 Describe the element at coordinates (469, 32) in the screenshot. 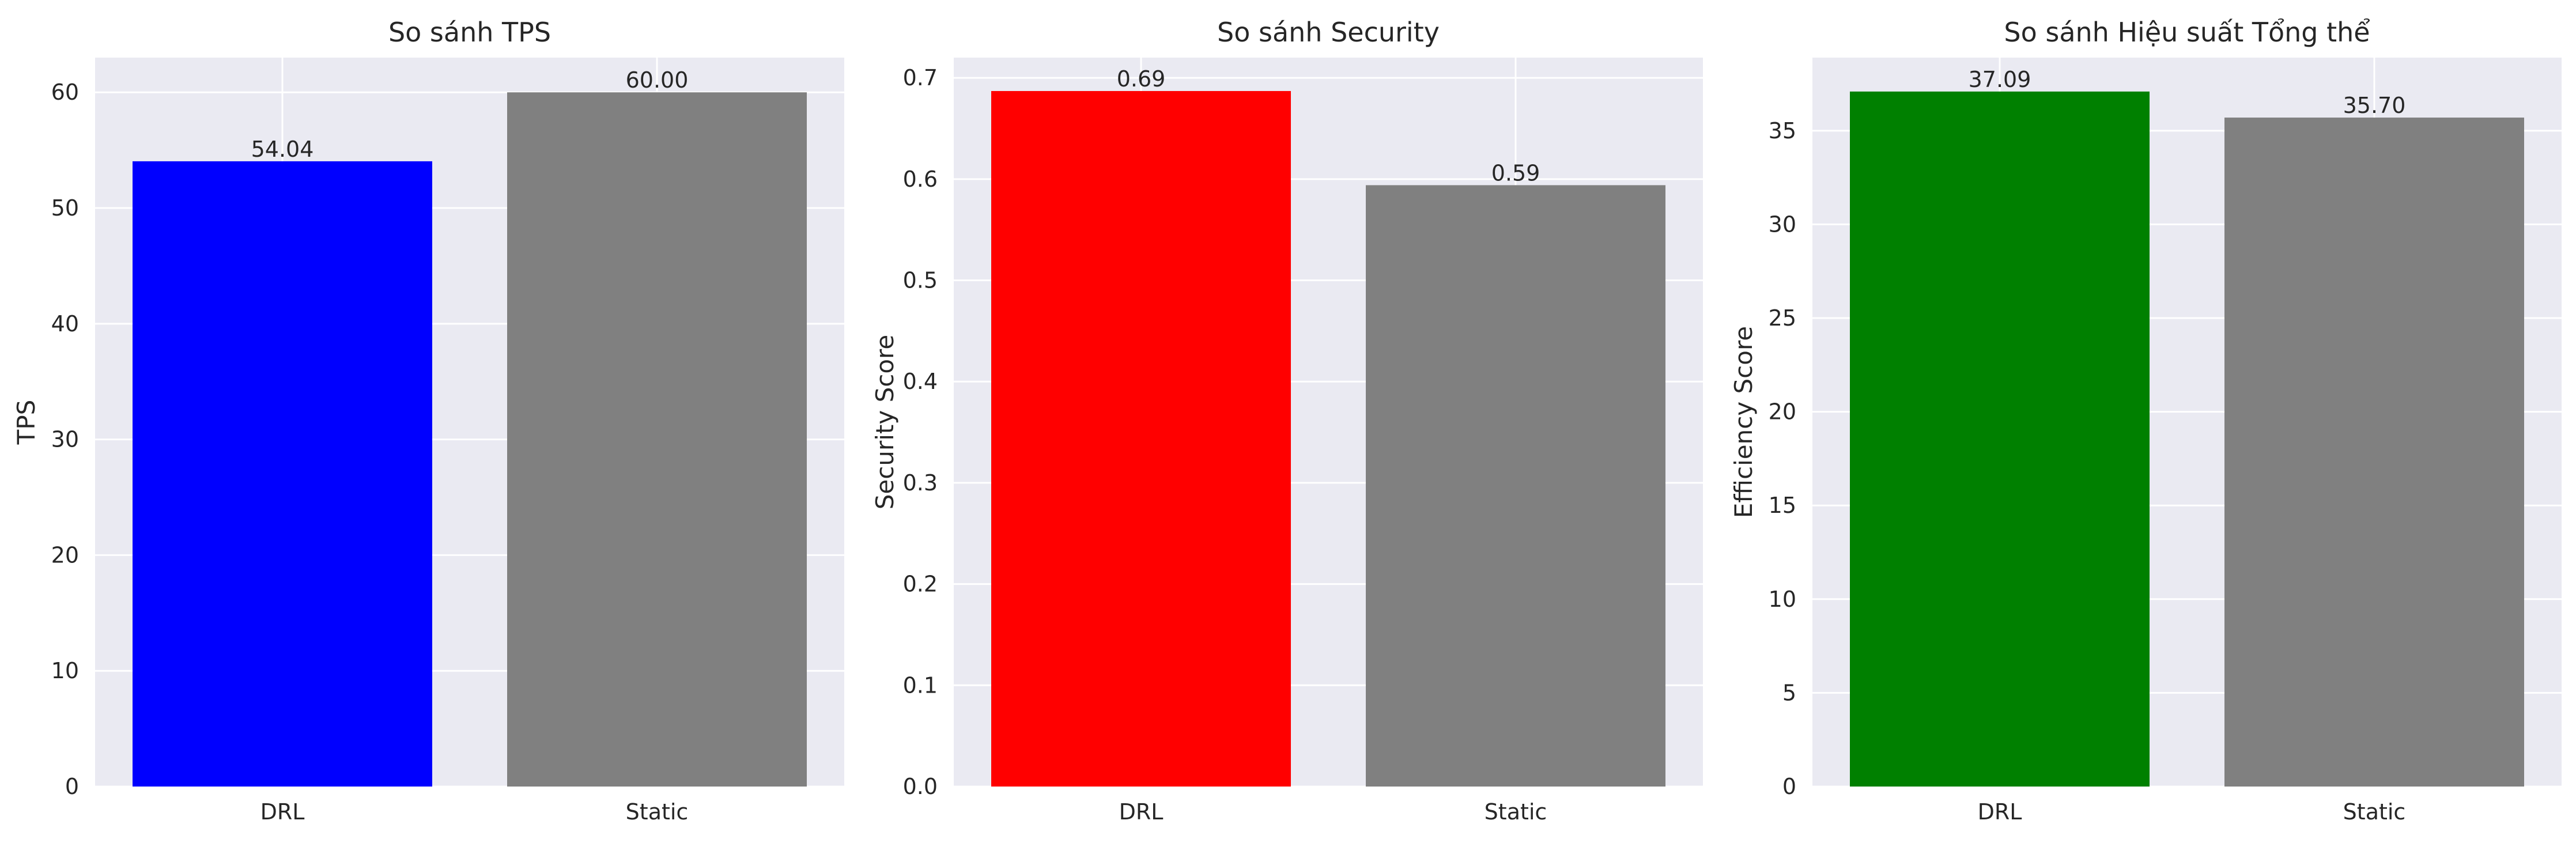

I see `chart-title: So sánh TPS` at that location.